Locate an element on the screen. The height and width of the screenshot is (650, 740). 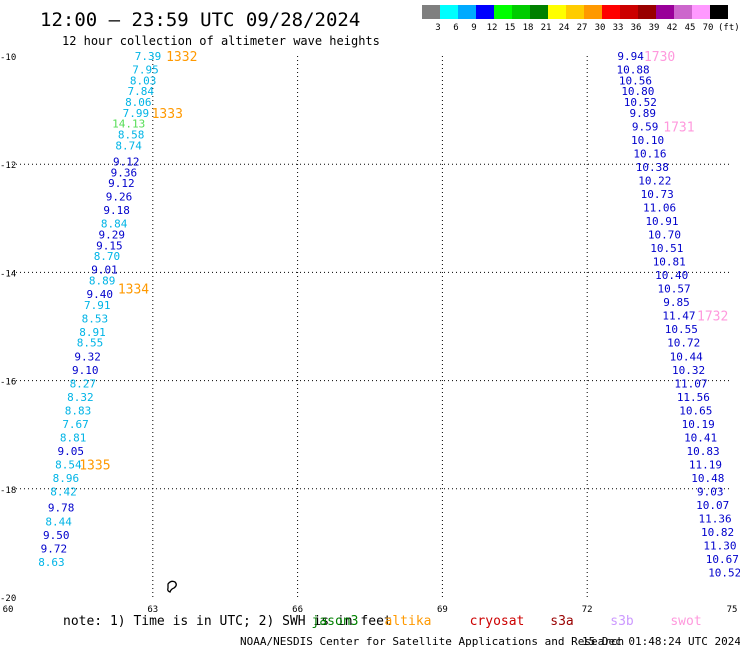
wave-height-value: 11.19 is located at coordinates (705, 464).